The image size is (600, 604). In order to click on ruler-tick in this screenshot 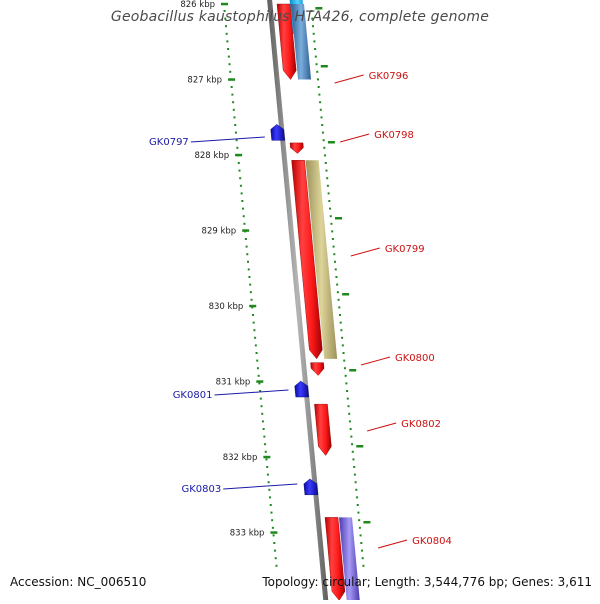, I will do `click(246, 230)`.